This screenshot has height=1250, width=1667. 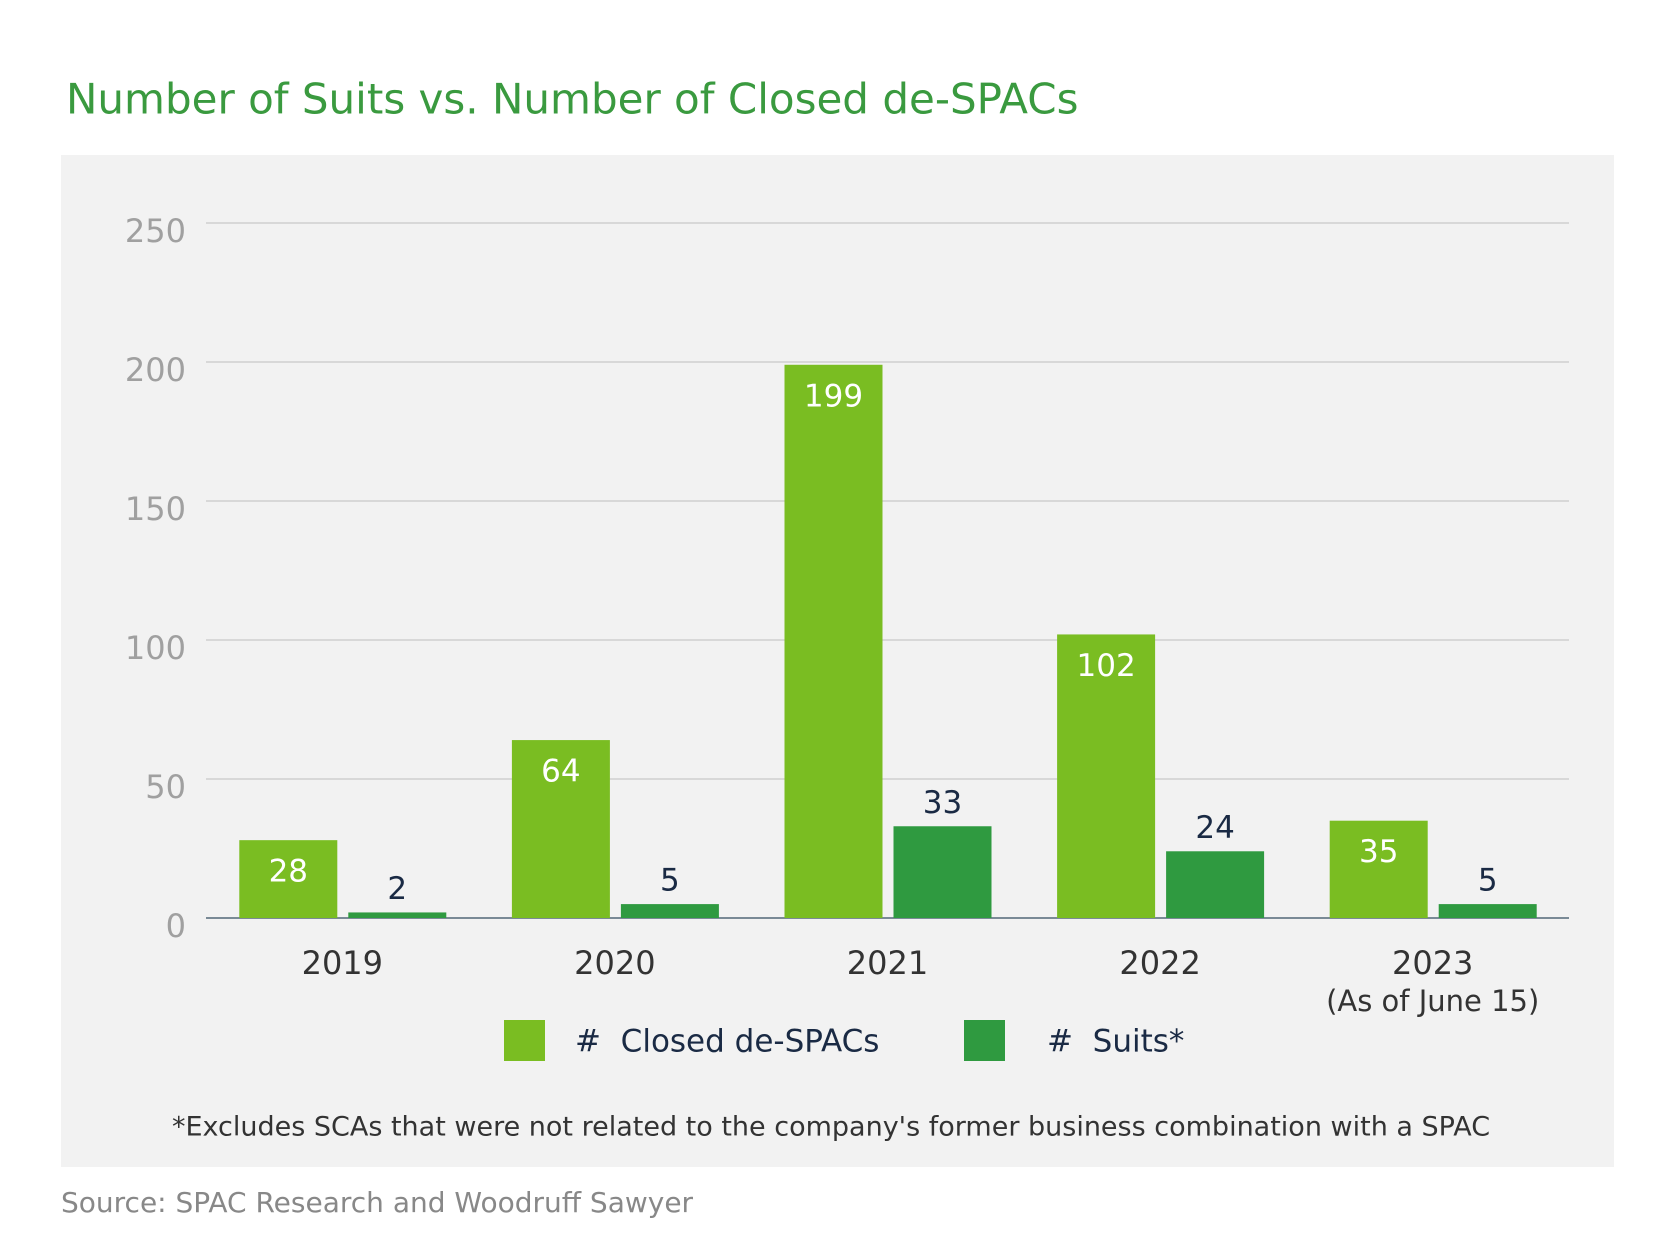 I want to click on value-label: 28, so click(x=288, y=872).